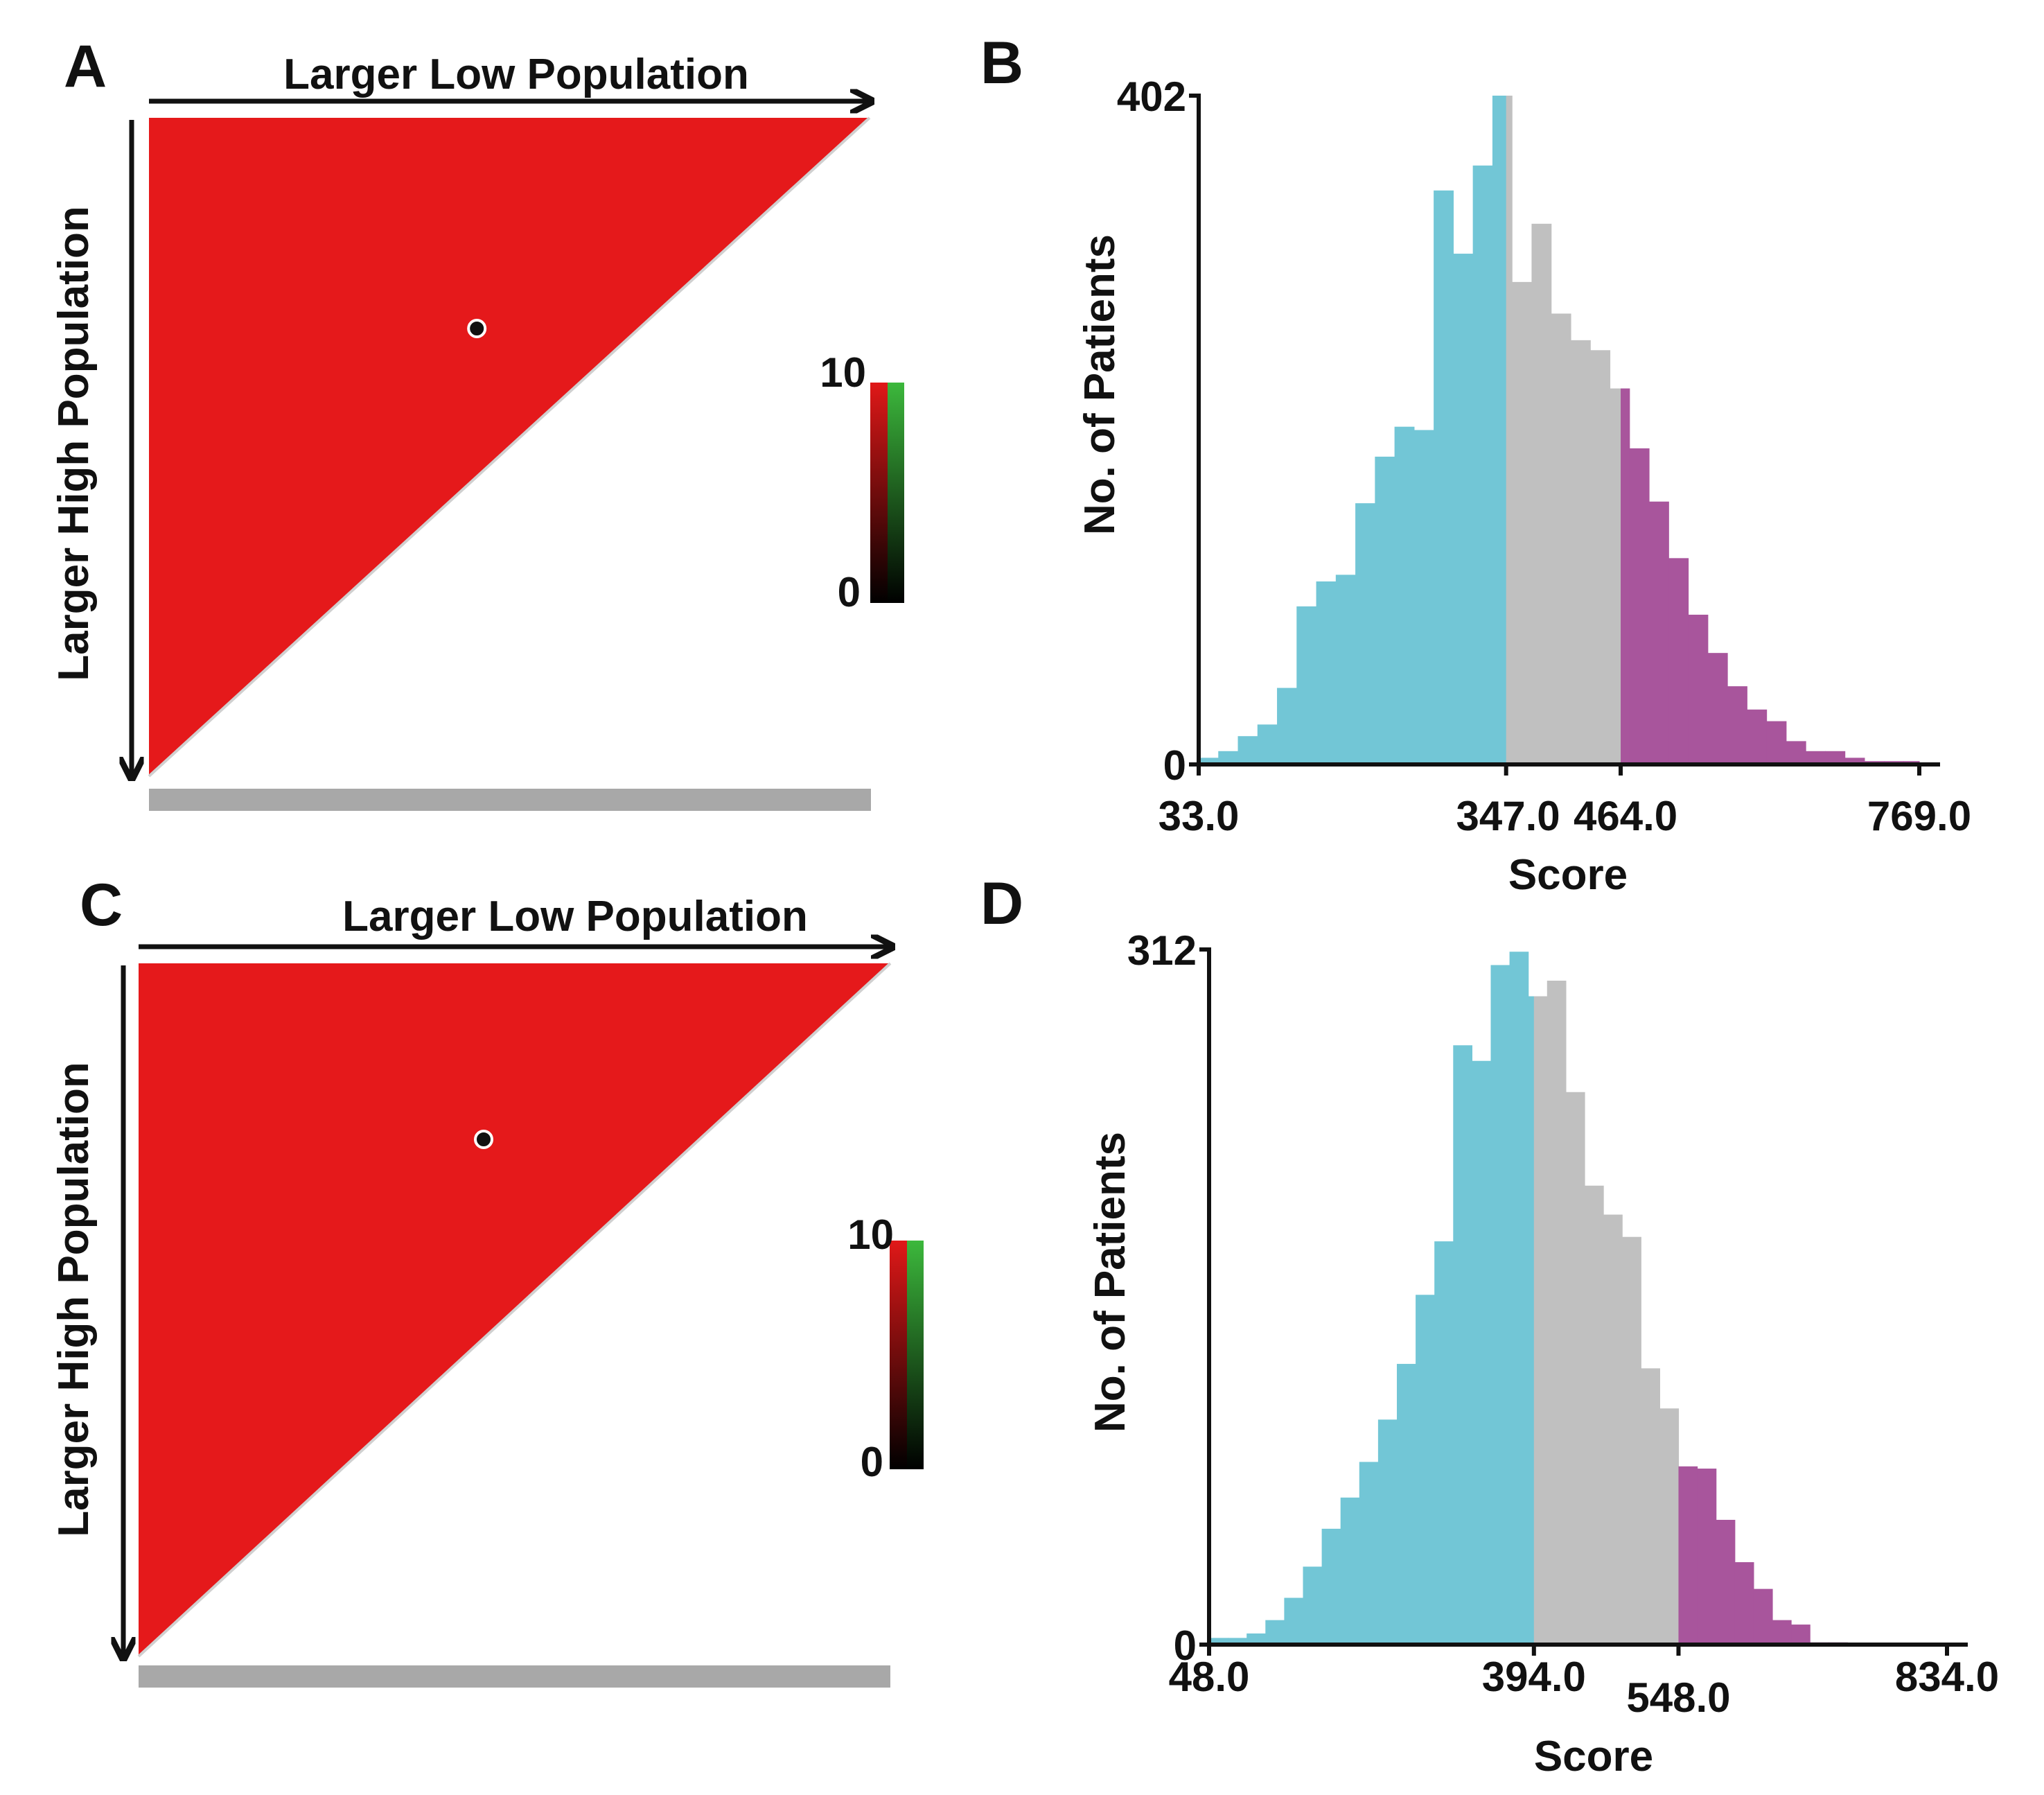 This screenshot has height=1795, width=2044. Describe the element at coordinates (1100, 384) in the screenshot. I see `panel-b-y-title: No. of Patients` at that location.